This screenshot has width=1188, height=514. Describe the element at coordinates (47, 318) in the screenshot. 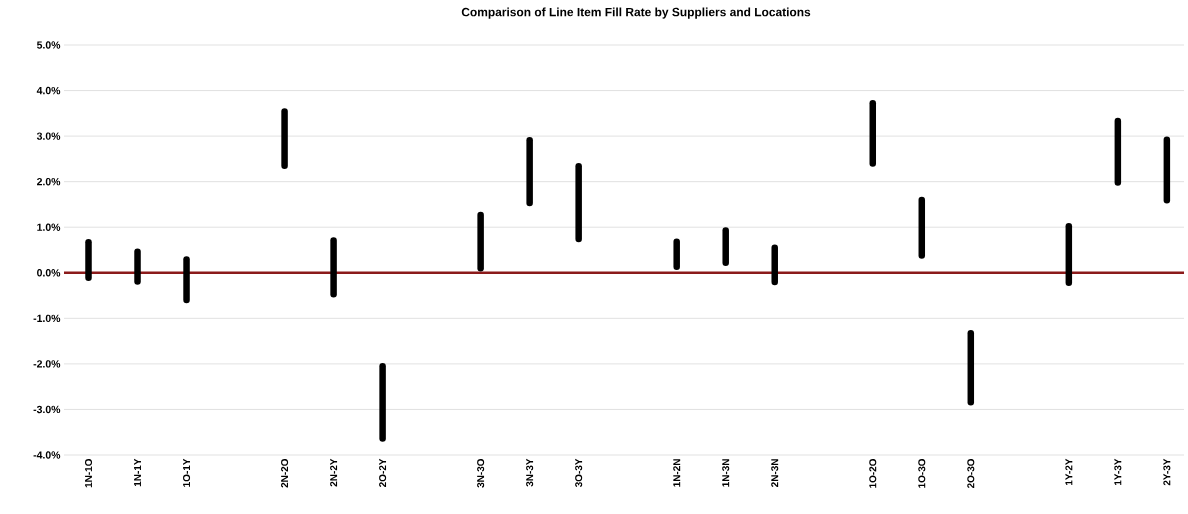

I see `y-tick-label: -1.0%` at that location.